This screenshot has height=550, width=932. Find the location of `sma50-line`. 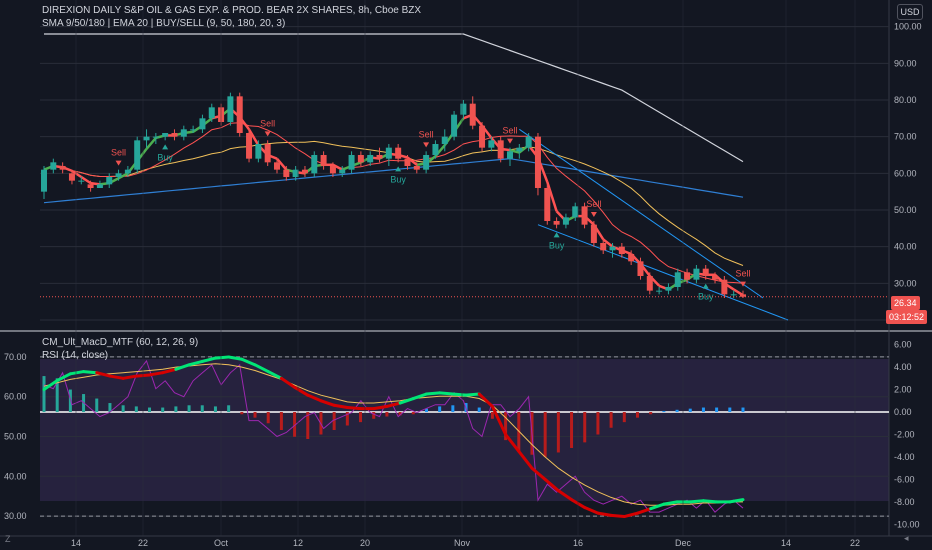

sma50-line is located at coordinates (393, 181).